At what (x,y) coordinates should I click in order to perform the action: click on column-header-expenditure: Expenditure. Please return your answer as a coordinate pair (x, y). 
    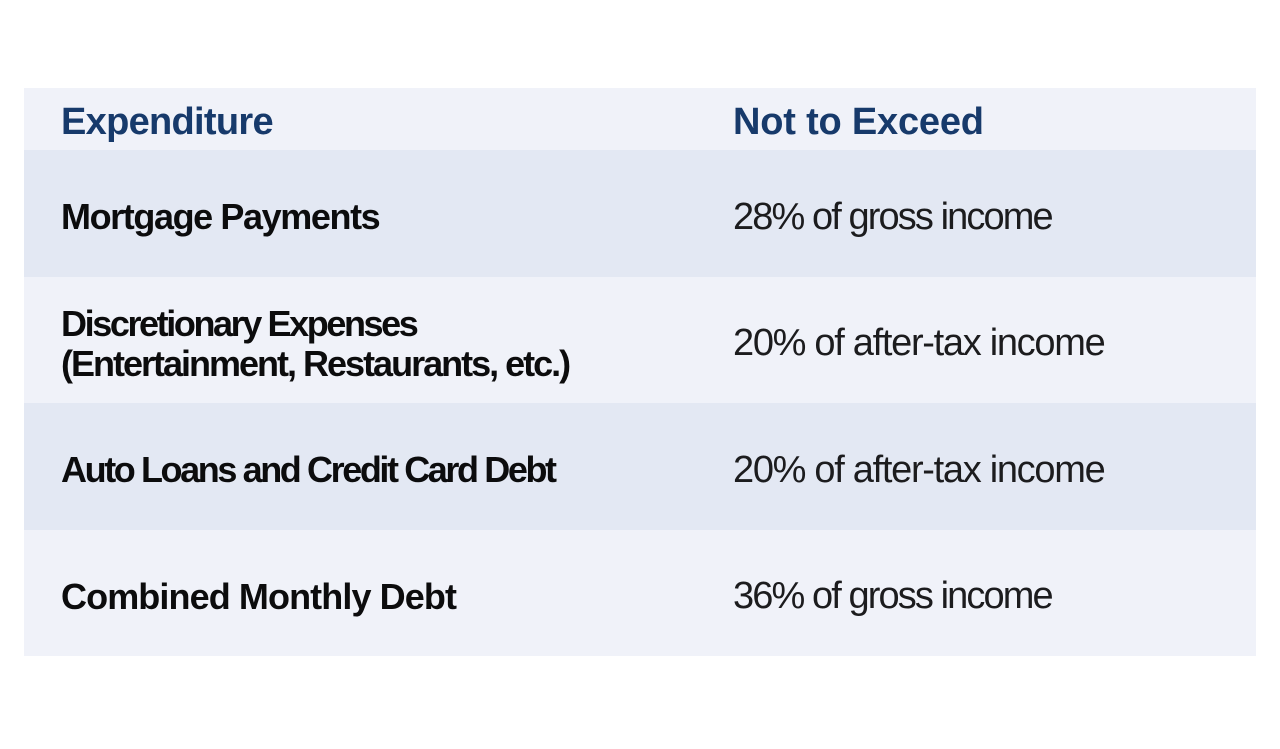
    Looking at the image, I should click on (167, 121).